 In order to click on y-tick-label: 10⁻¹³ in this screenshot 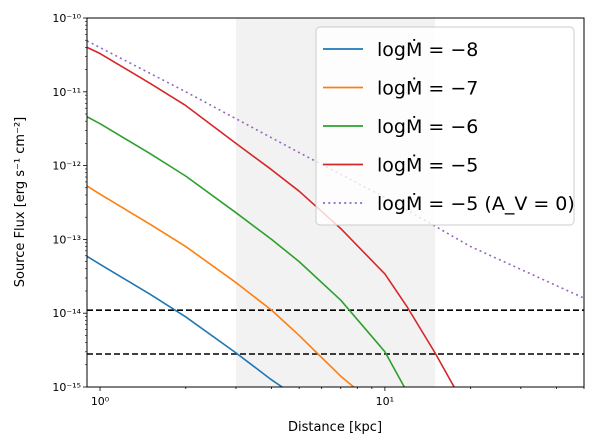, I will do `click(66, 239)`.